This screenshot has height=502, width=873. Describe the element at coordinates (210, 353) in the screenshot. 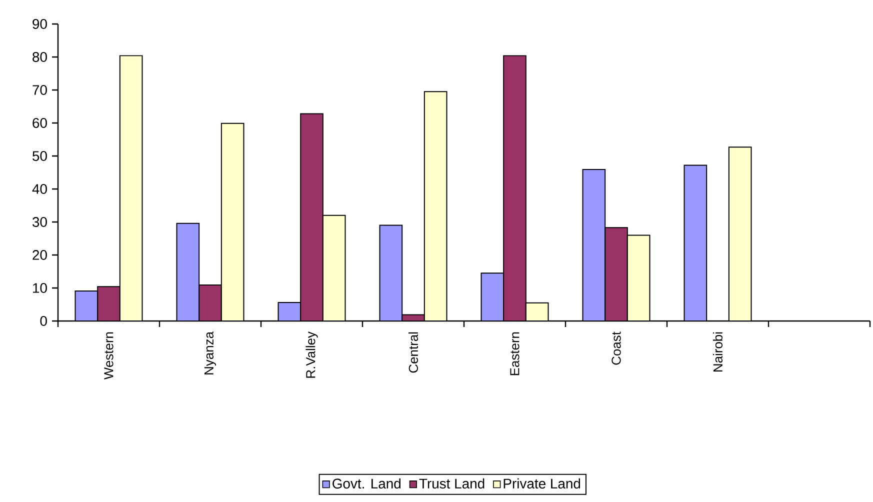

I see `x-tick-label: Nyanza` at that location.